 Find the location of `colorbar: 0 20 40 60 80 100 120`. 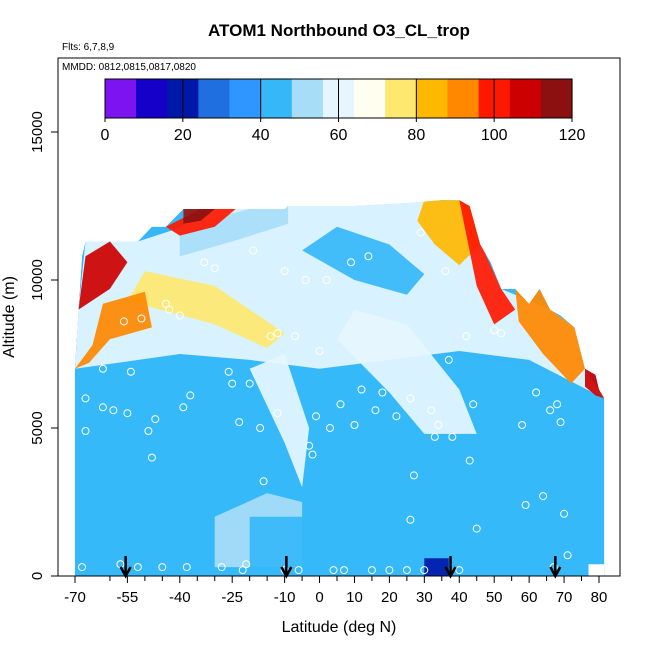

colorbar: 0 20 40 60 80 100 120 is located at coordinates (343, 111).